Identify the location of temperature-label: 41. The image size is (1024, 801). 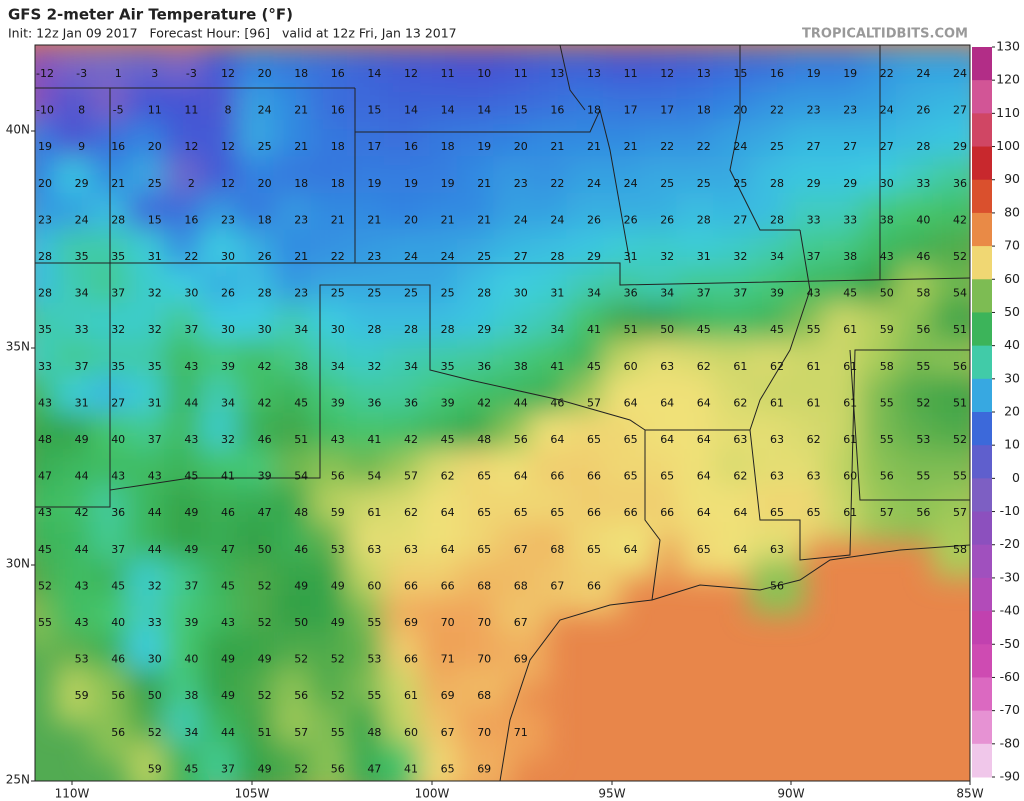
(228, 476).